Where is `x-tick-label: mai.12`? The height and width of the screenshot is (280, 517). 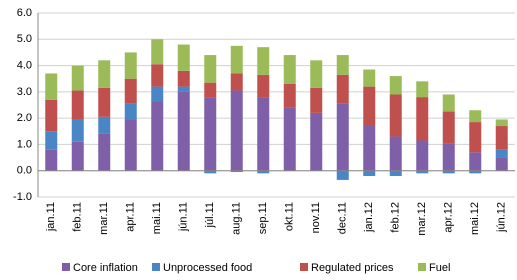
x-tick-label: mai.12 is located at coordinates (475, 218).